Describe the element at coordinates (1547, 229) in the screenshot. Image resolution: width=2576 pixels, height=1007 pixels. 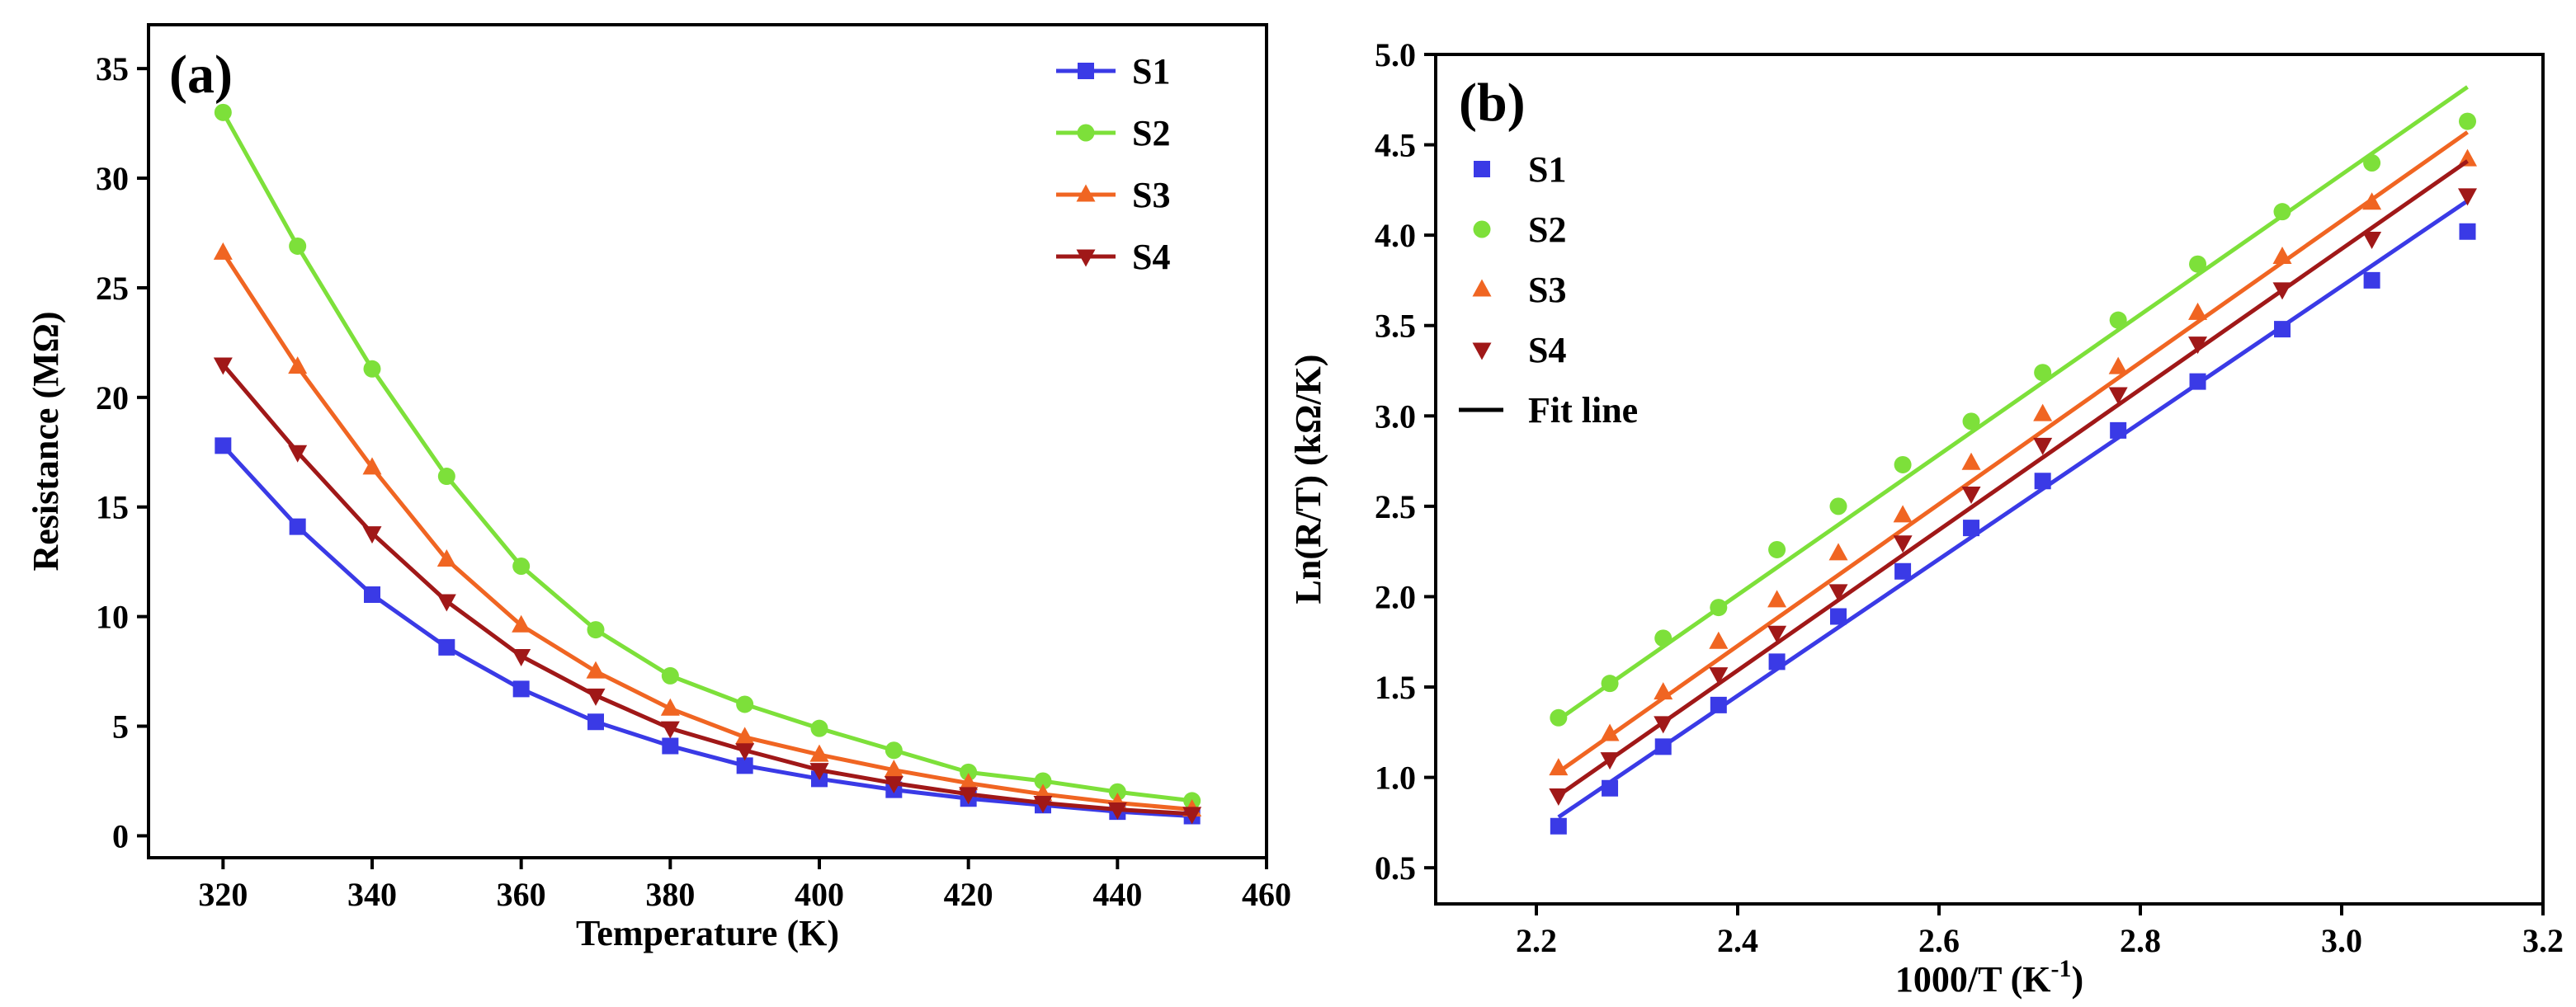
I see `legend-label: S2` at that location.